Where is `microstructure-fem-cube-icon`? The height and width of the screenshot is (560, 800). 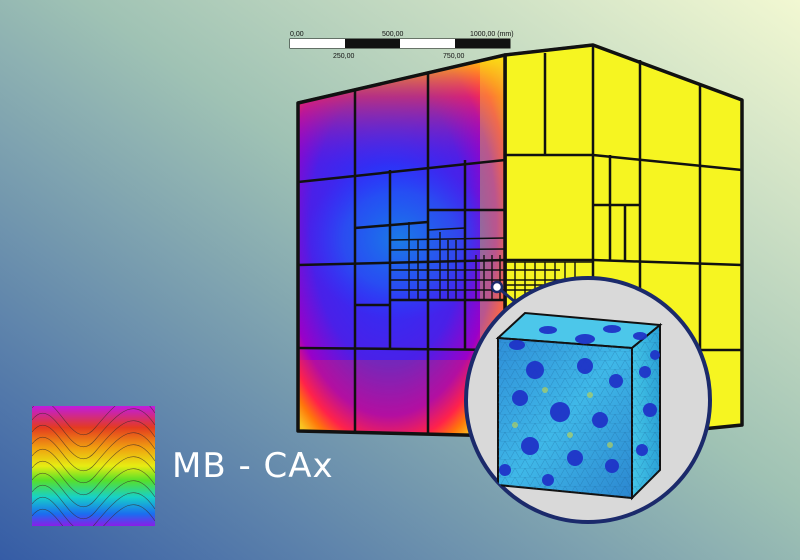
microstructure-fem-cube-icon is located at coordinates (588, 400).